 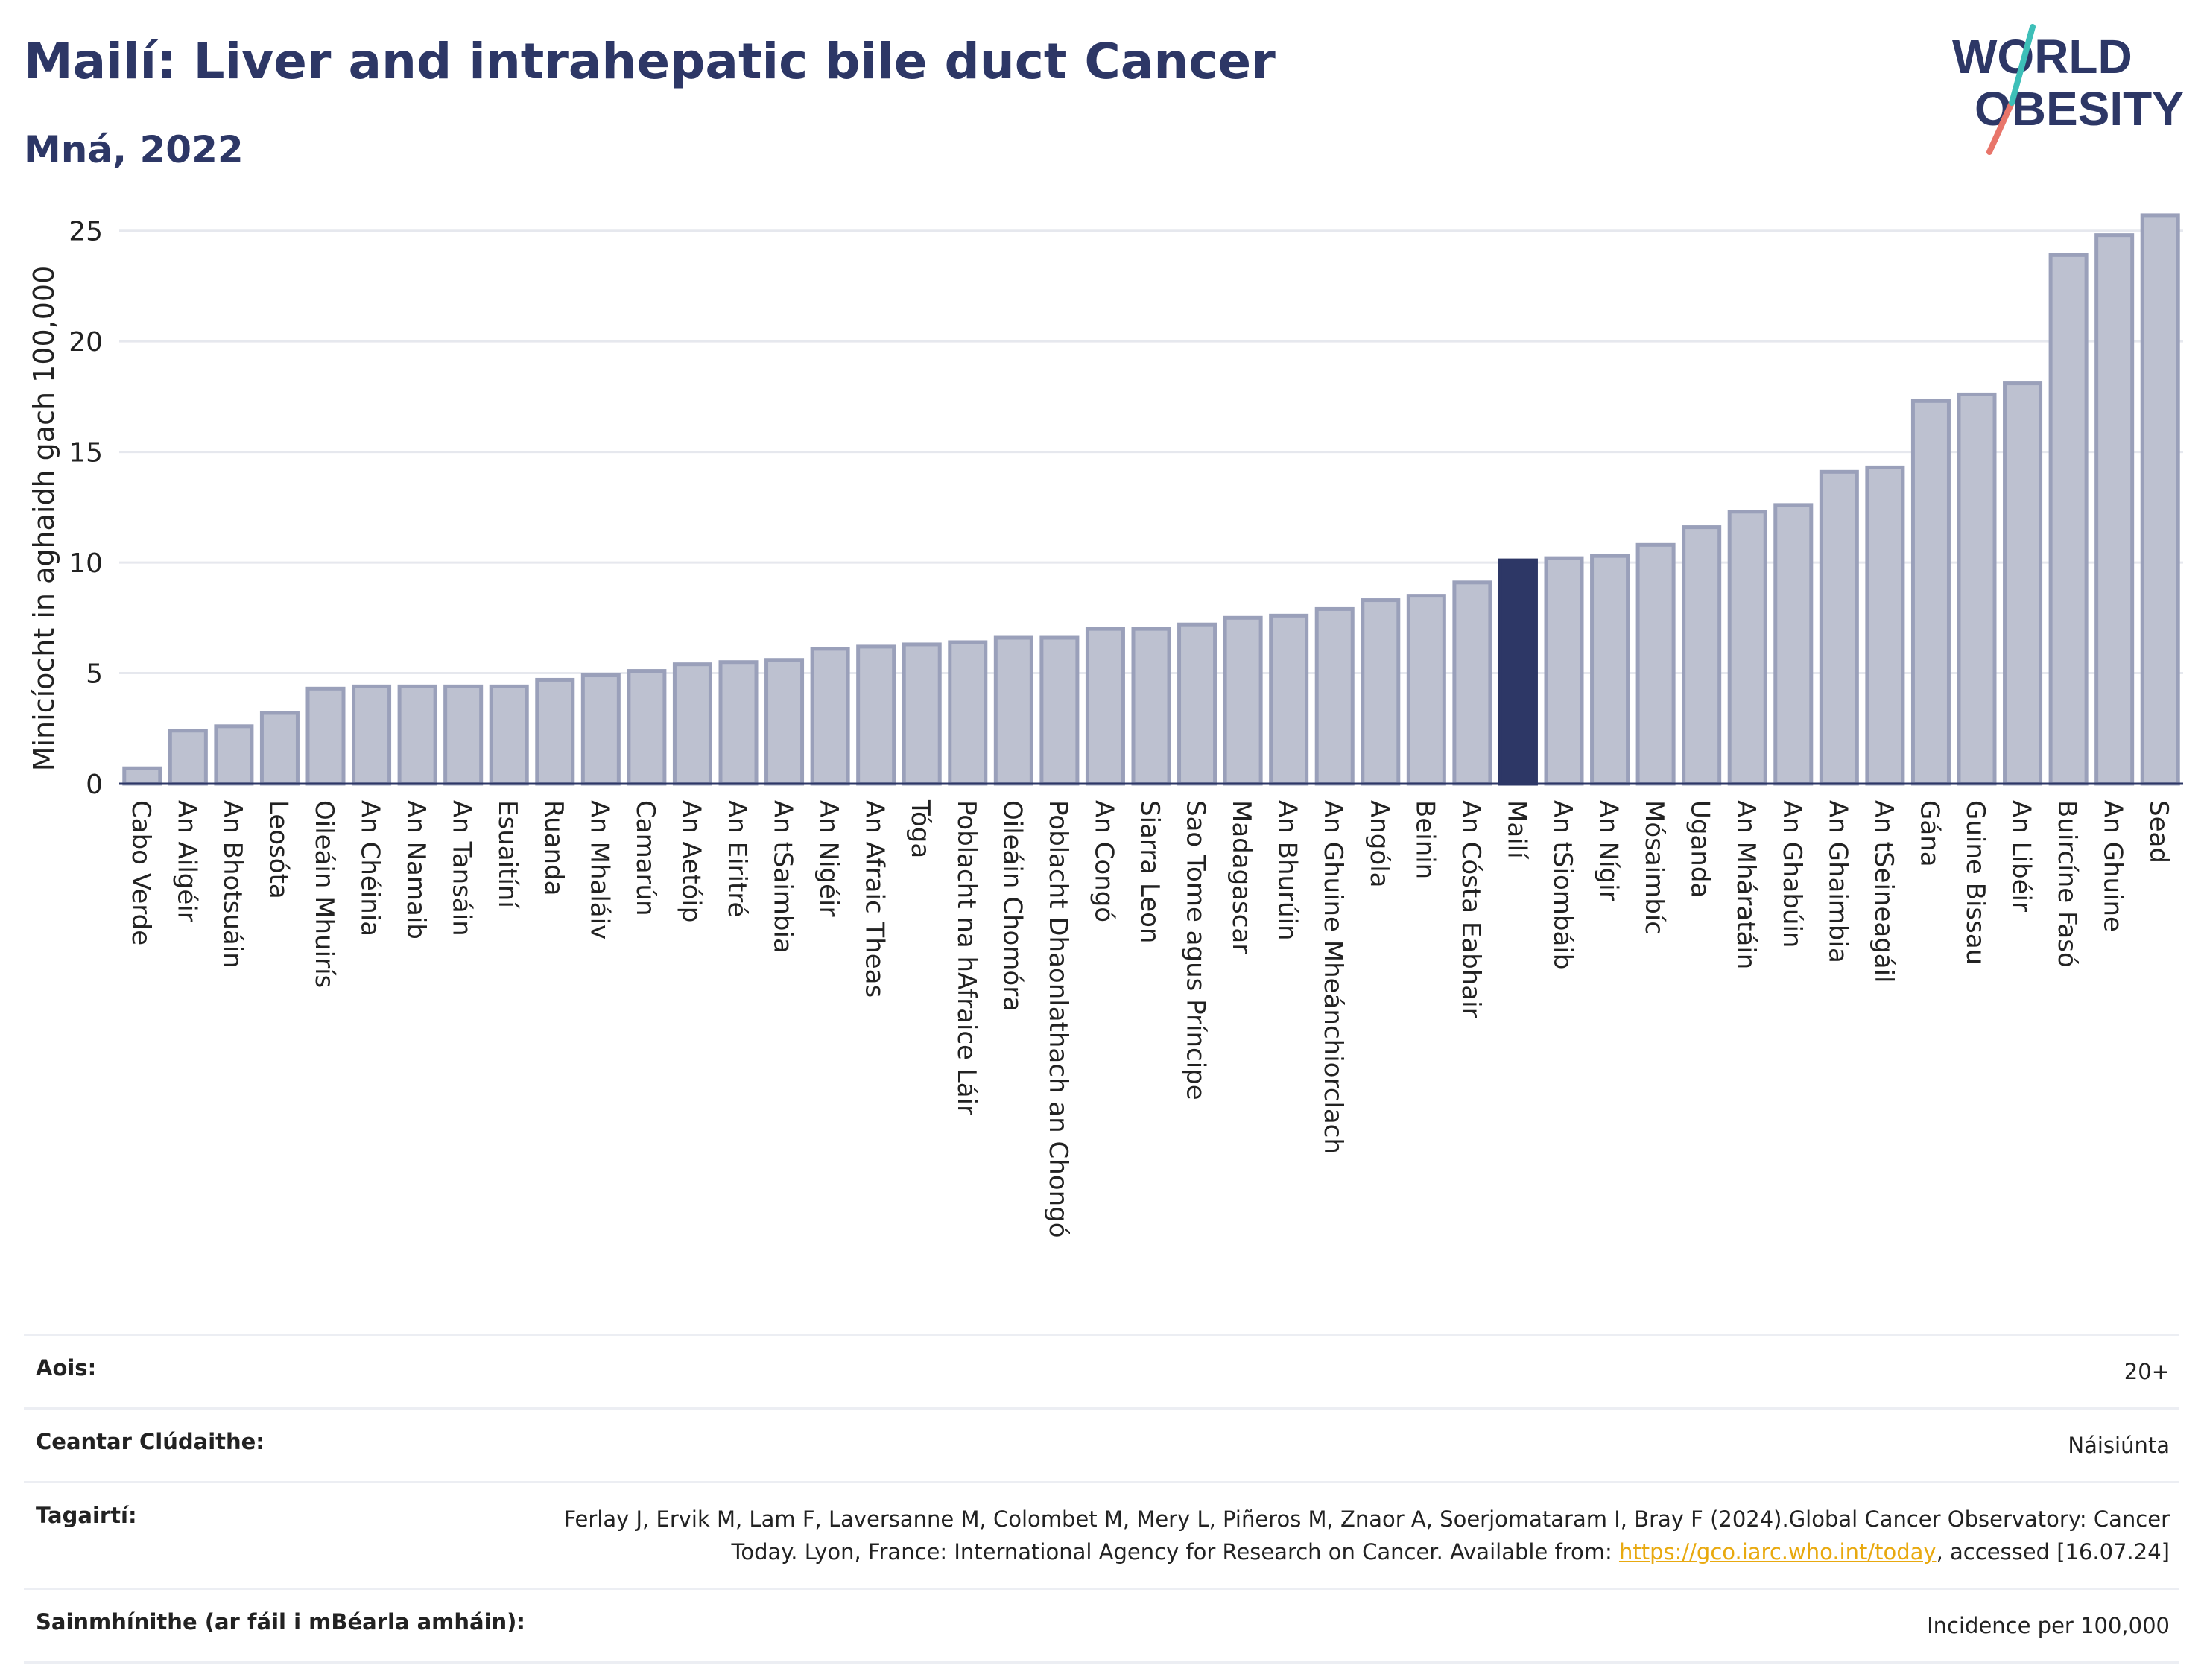 What do you see at coordinates (2042, 56) in the screenshot?
I see `logo-line1: WORLD` at bounding box center [2042, 56].